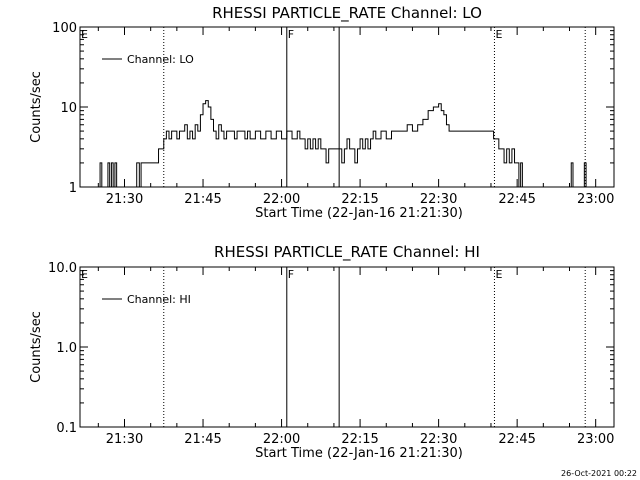 Image resolution: width=640 pixels, height=480 pixels. Describe the element at coordinates (68, 108) in the screenshot. I see `y-tick-label: 10` at that location.